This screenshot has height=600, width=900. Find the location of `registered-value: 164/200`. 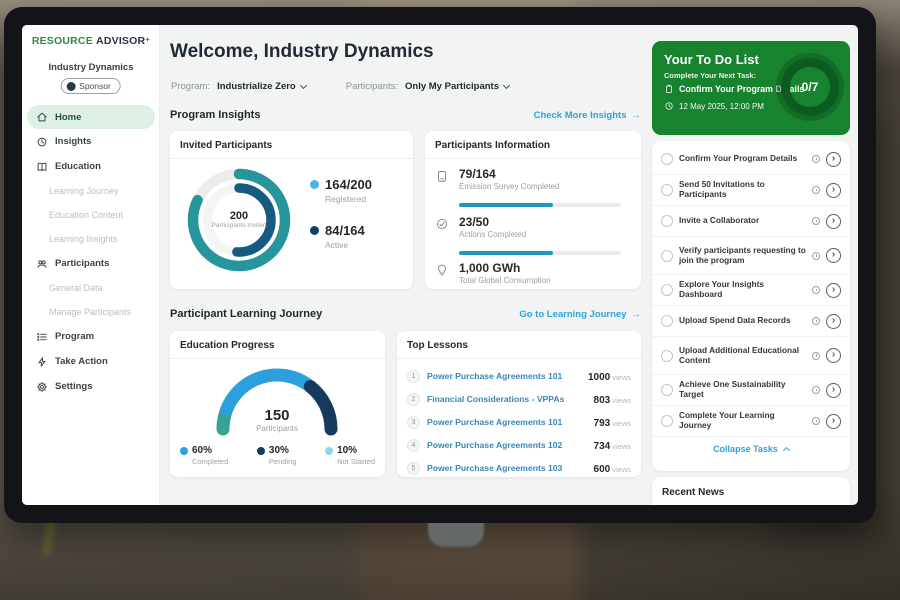

registered-value: 164/200 is located at coordinates (348, 184).